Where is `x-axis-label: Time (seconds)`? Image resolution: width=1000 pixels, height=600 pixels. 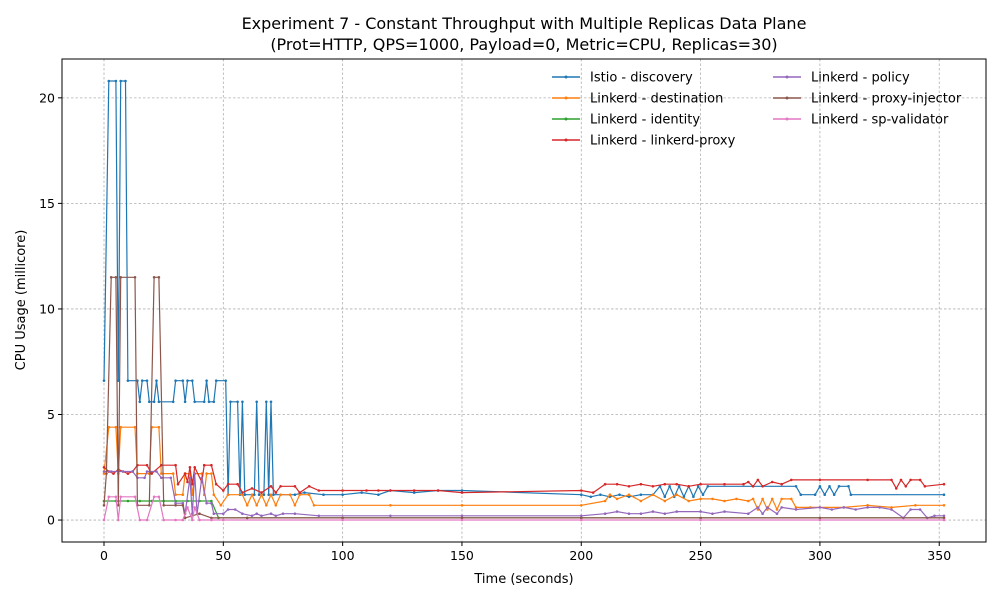
x-axis-label: Time (seconds) is located at coordinates (523, 579).